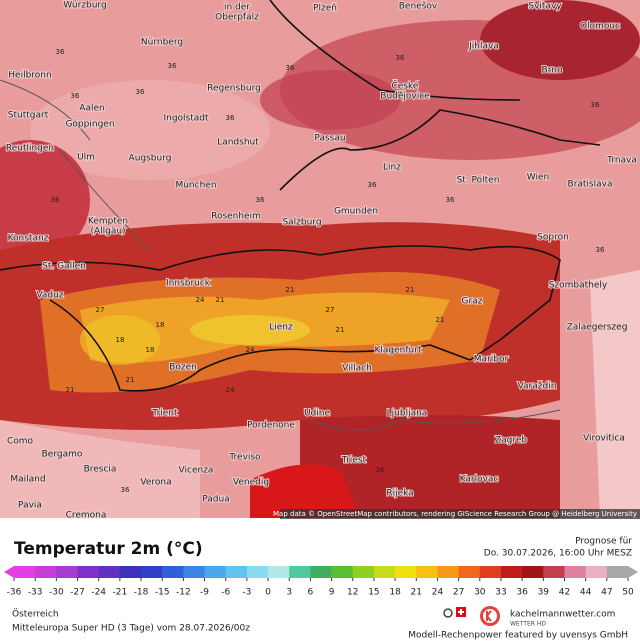  Describe the element at coordinates (30, 149) in the screenshot. I see `city-label: Reutlingen` at that location.